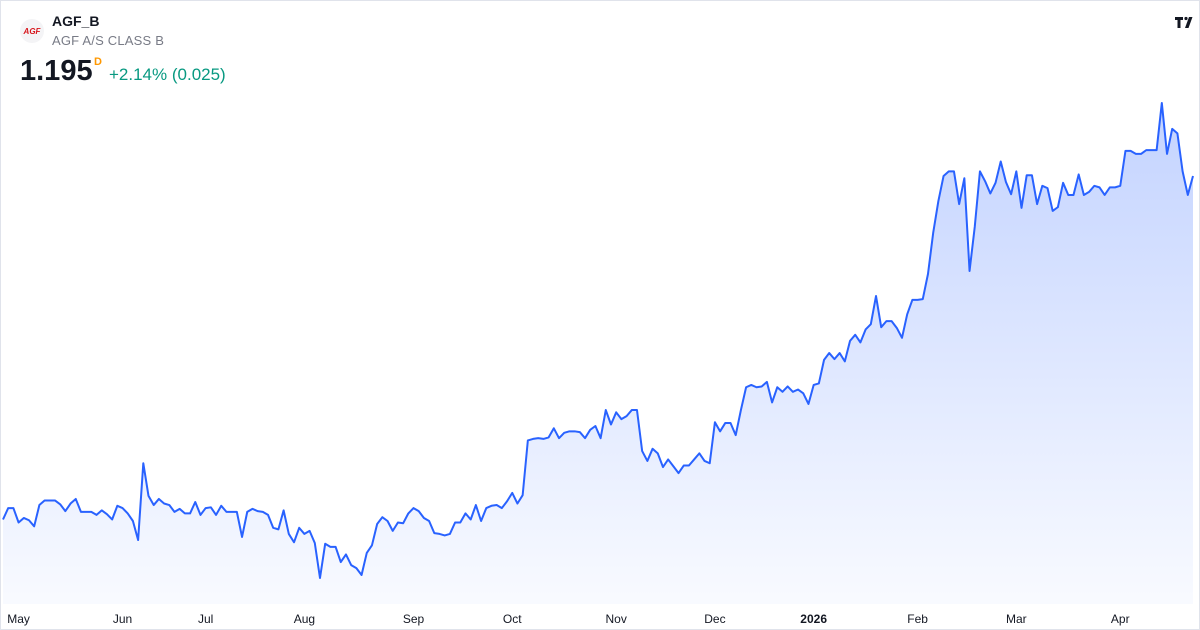  What do you see at coordinates (122, 619) in the screenshot?
I see `x-tick-label: Jun` at bounding box center [122, 619].